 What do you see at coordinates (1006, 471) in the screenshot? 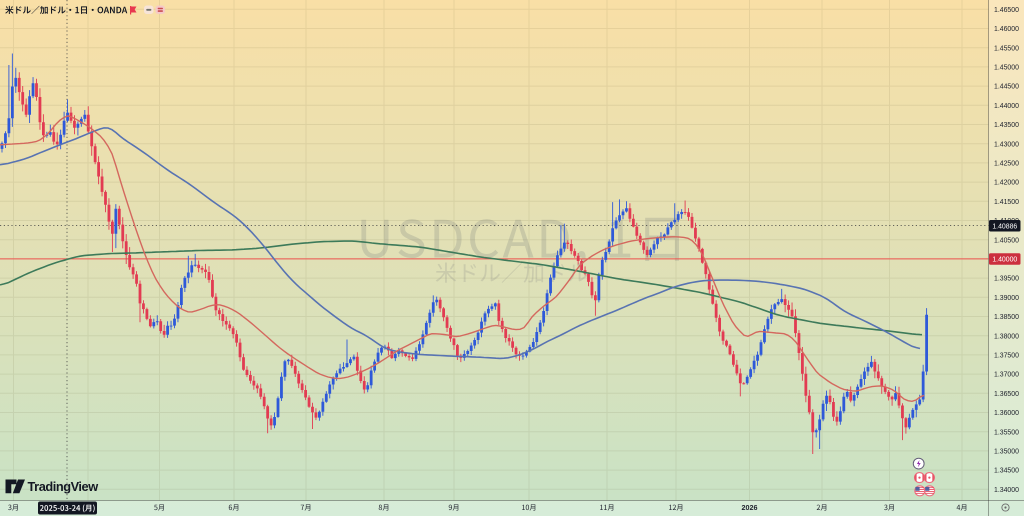
I see `svg-text: 1.34500` at bounding box center [1006, 471].